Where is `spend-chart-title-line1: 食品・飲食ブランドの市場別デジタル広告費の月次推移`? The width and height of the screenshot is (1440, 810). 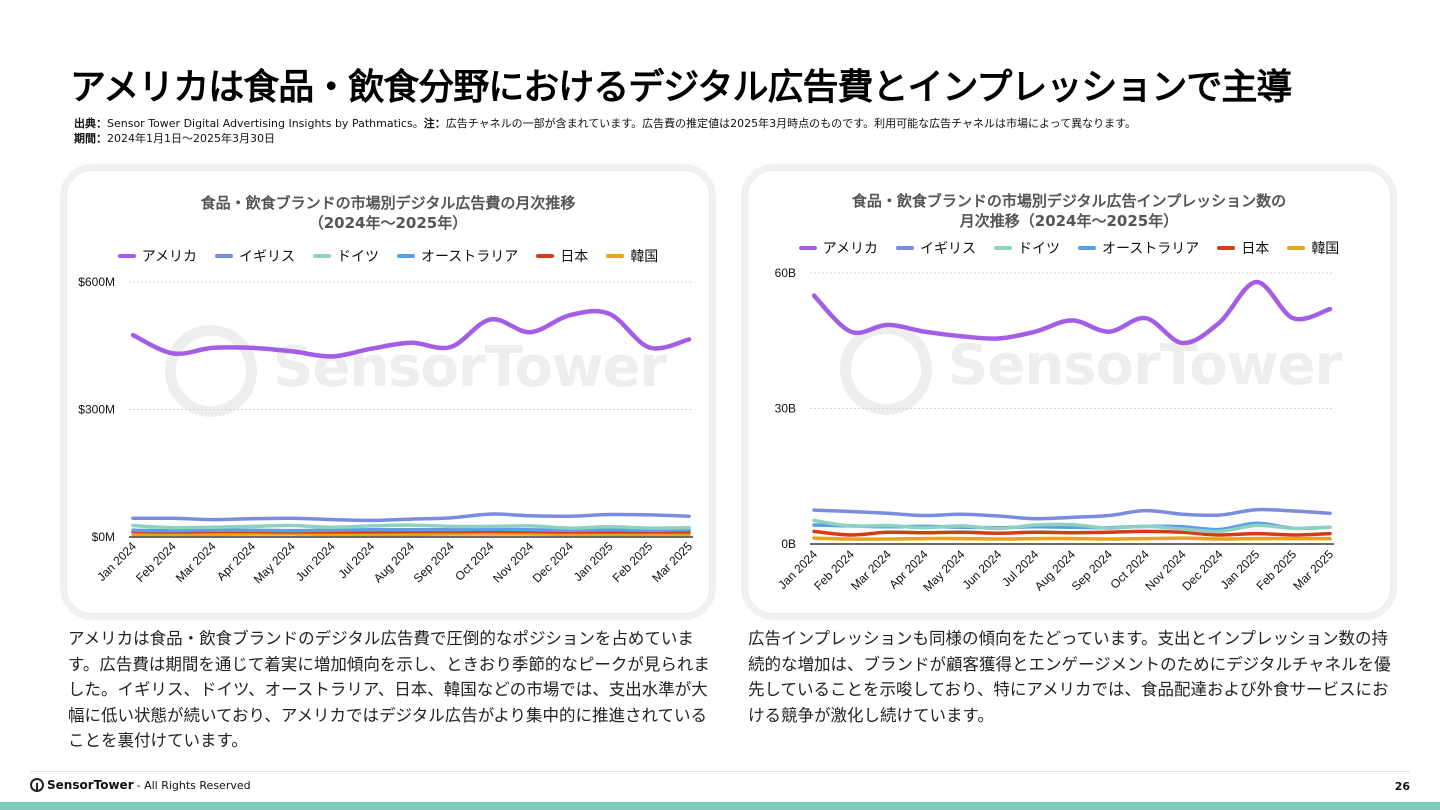 spend-chart-title-line1: 食品・飲食ブランドの市場別デジタル広告費の月次推移 is located at coordinates (388, 203).